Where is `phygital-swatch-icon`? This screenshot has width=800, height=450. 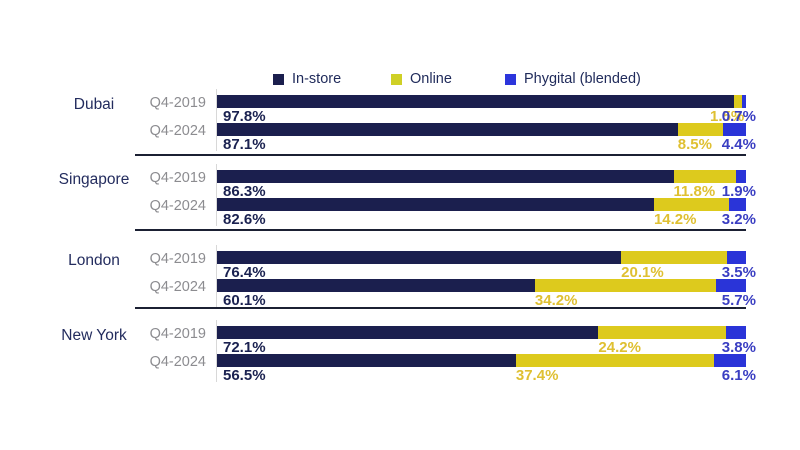 phygital-swatch-icon is located at coordinates (510, 79).